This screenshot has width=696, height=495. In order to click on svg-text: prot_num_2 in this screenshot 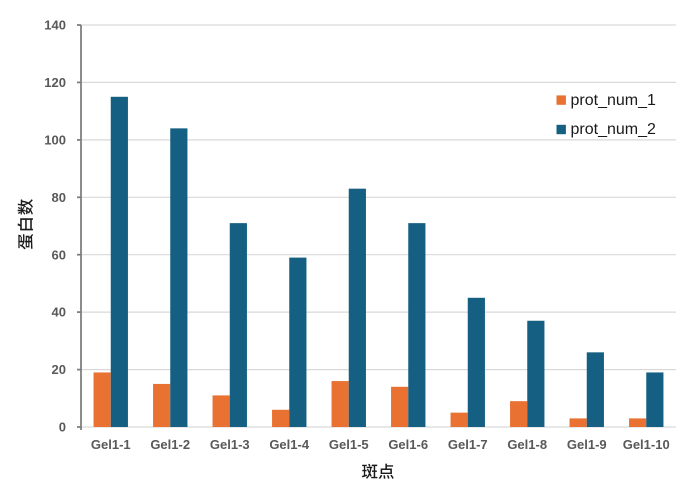, I will do `click(613, 129)`.